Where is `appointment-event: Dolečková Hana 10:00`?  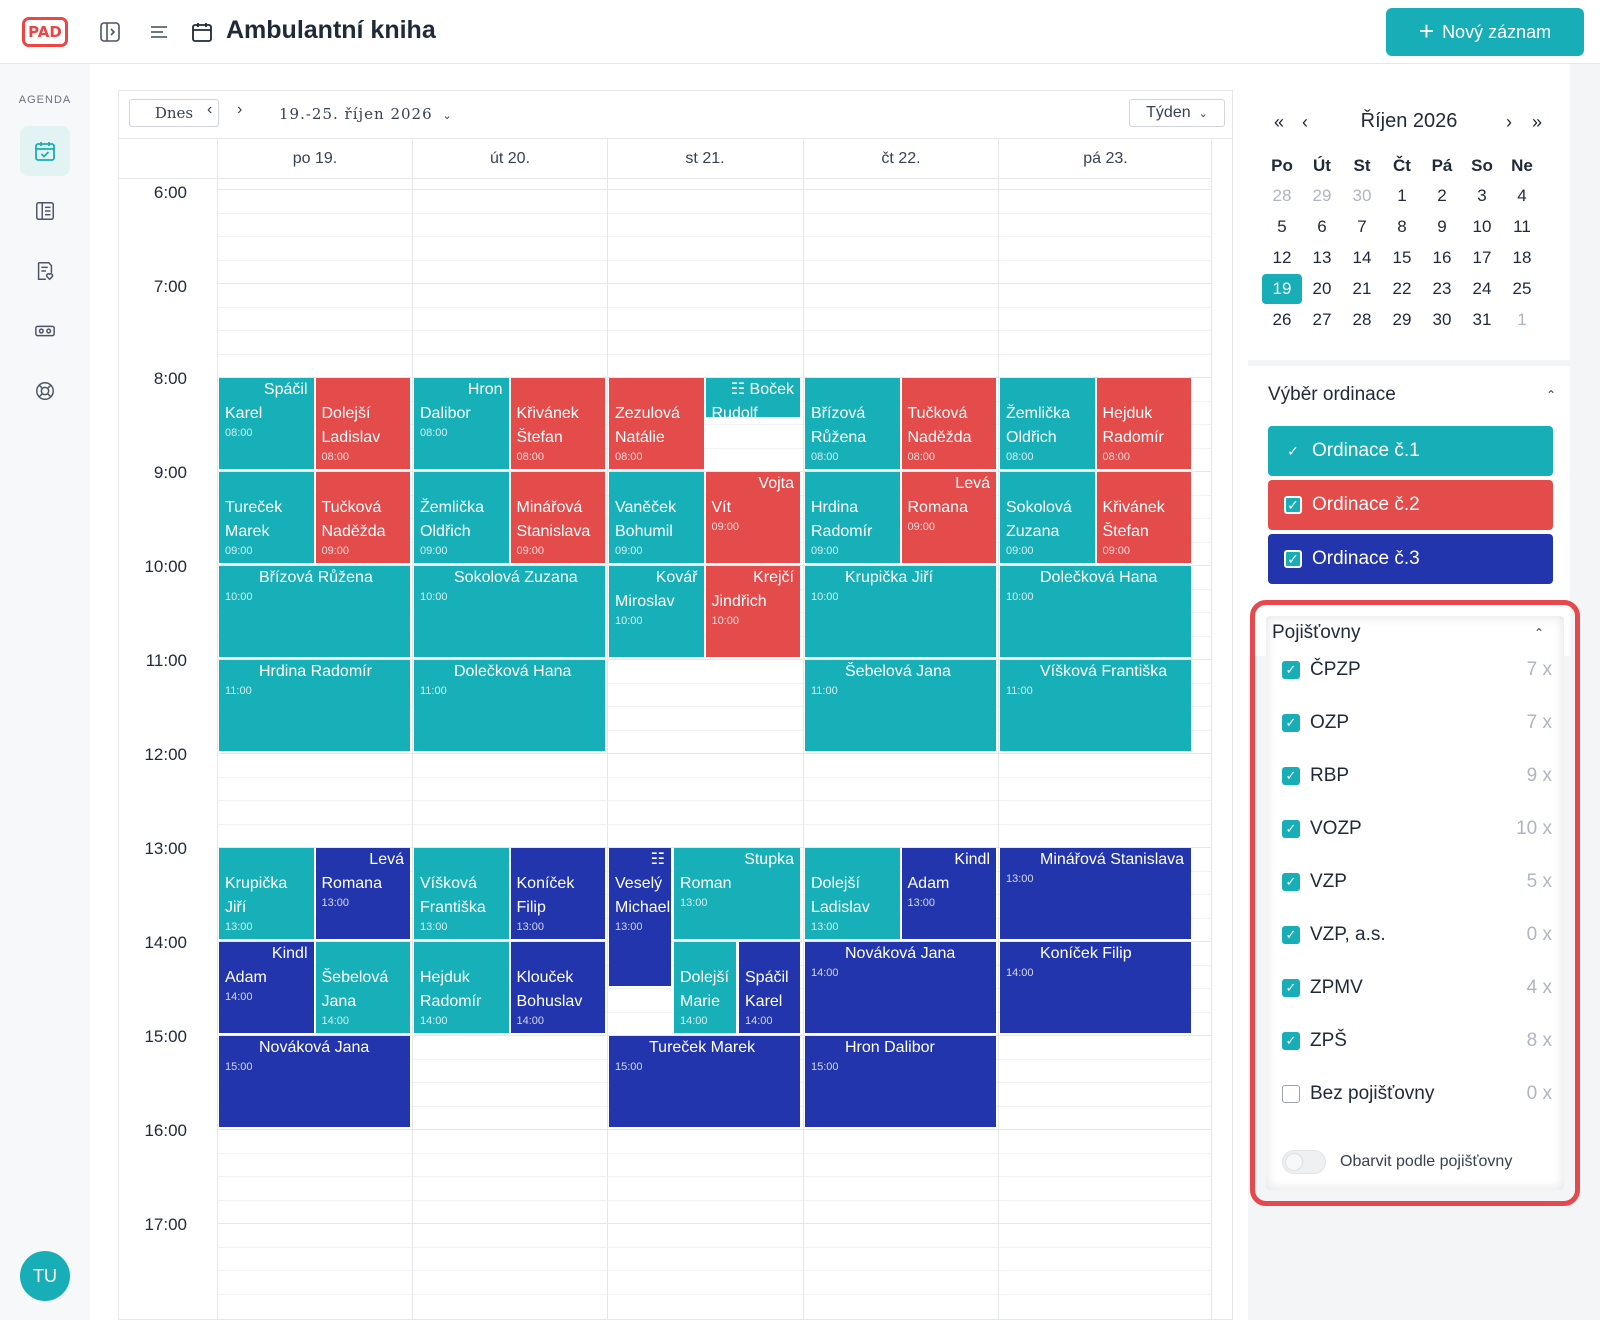
appointment-event: Dolečková Hana 10:00 is located at coordinates (1095, 611).